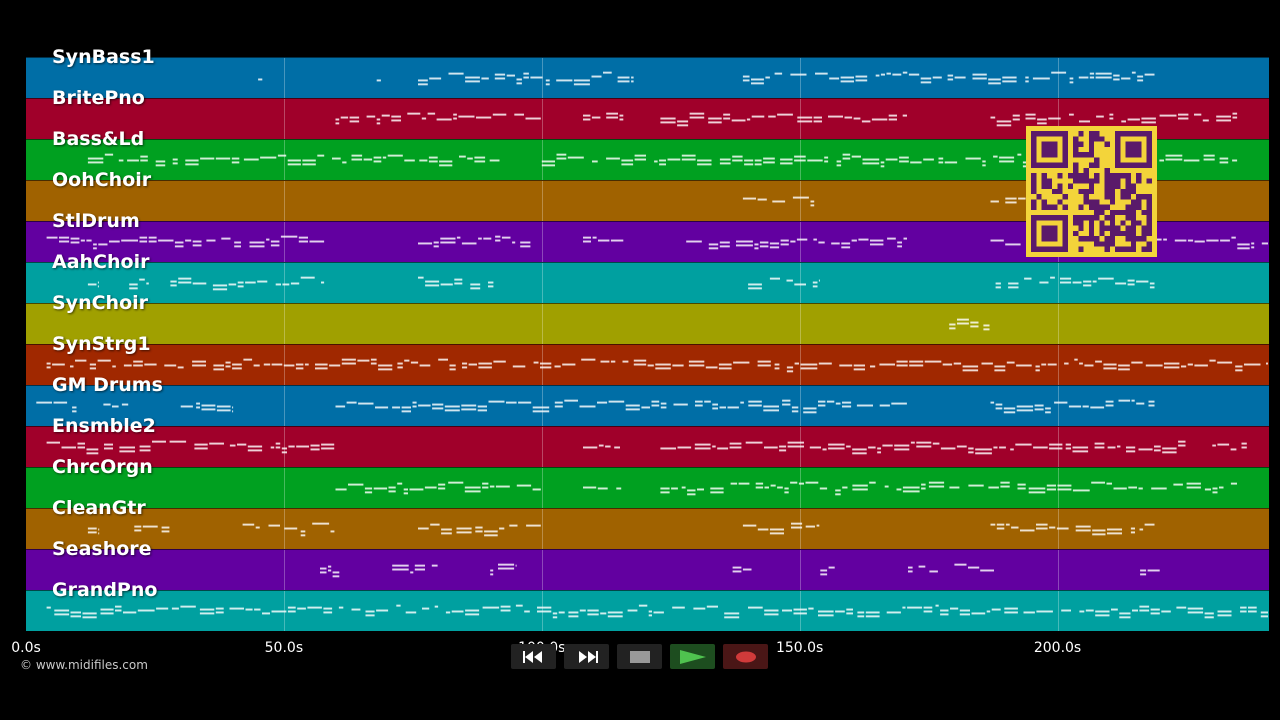 The image size is (1280, 720). I want to click on track-label: GM Drums, so click(107, 385).